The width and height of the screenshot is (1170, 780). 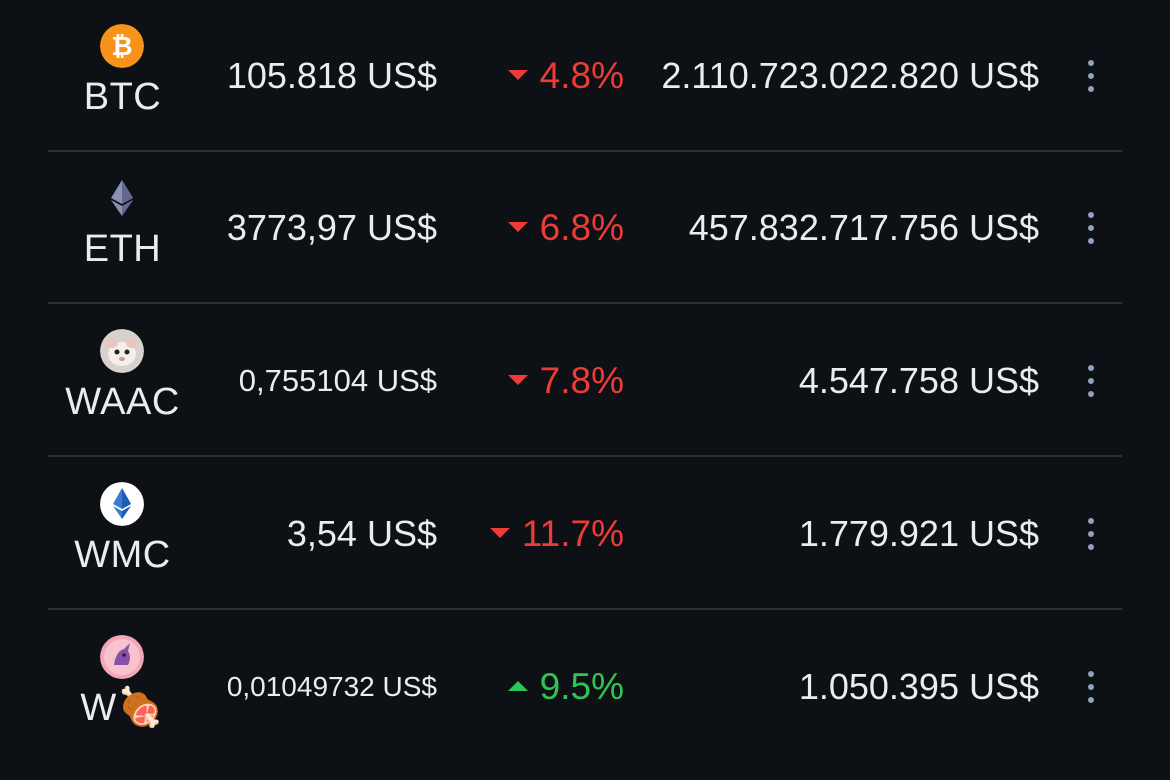 What do you see at coordinates (337, 380) in the screenshot?
I see `coin-price: 0,755104 US$` at bounding box center [337, 380].